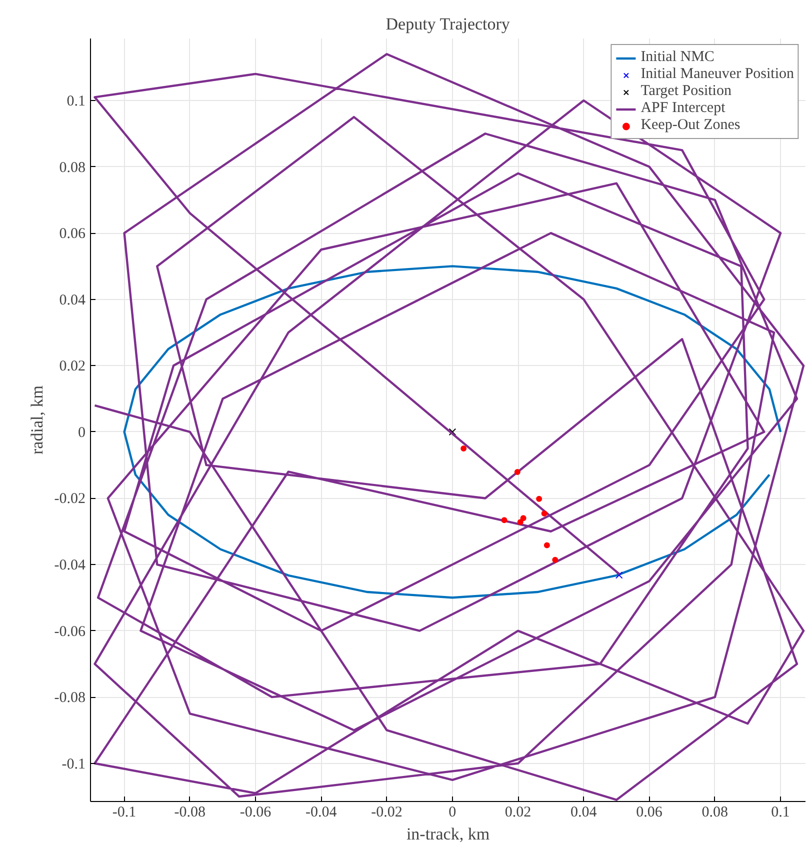 This screenshot has height=861, width=807. I want to click on y-axis-title: radial, km, so click(36, 420).